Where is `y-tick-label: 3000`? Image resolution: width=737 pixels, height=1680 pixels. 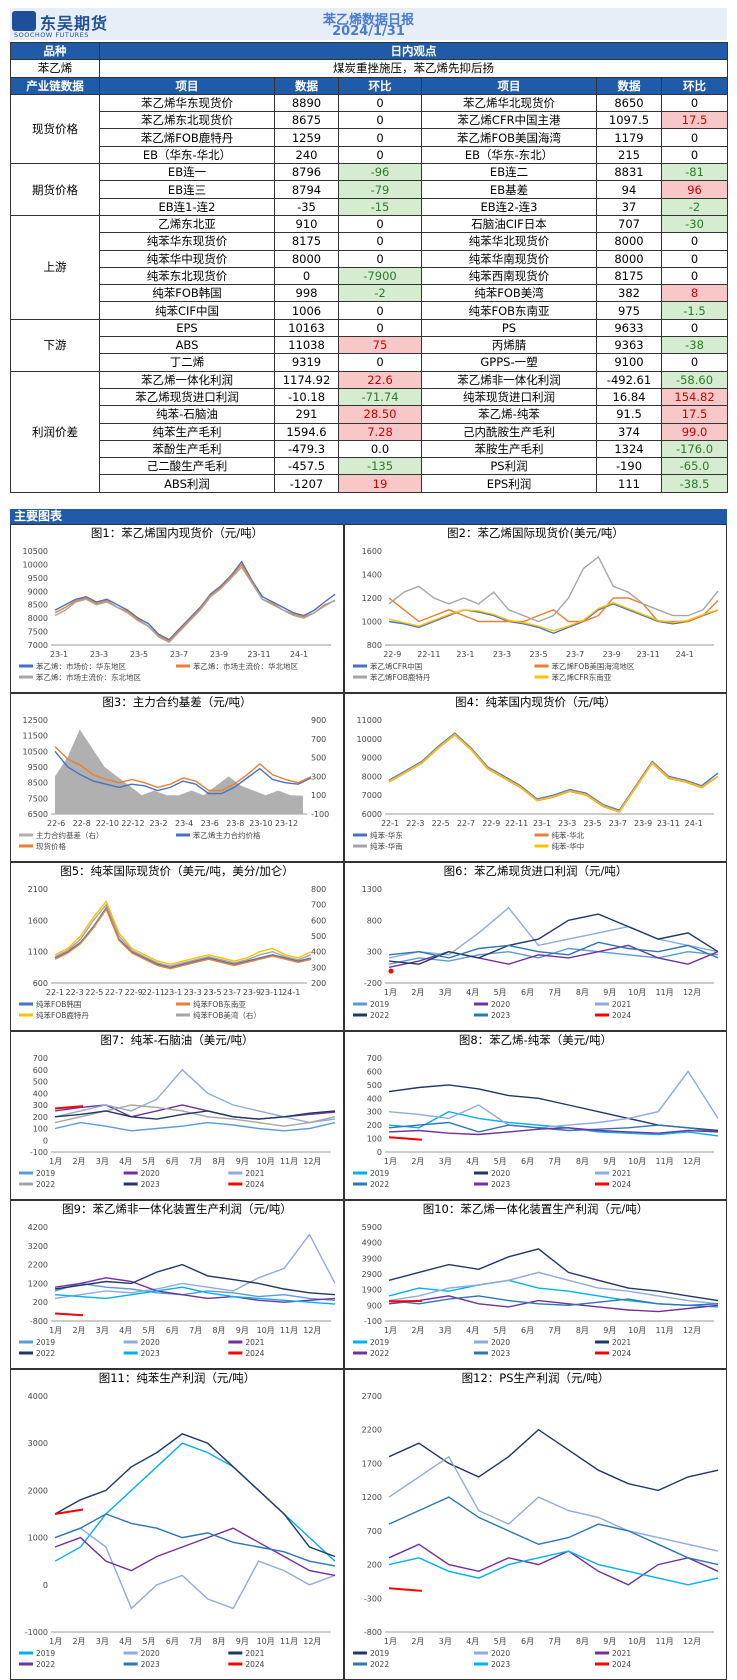
y-tick-label: 3000 is located at coordinates (38, 1443).